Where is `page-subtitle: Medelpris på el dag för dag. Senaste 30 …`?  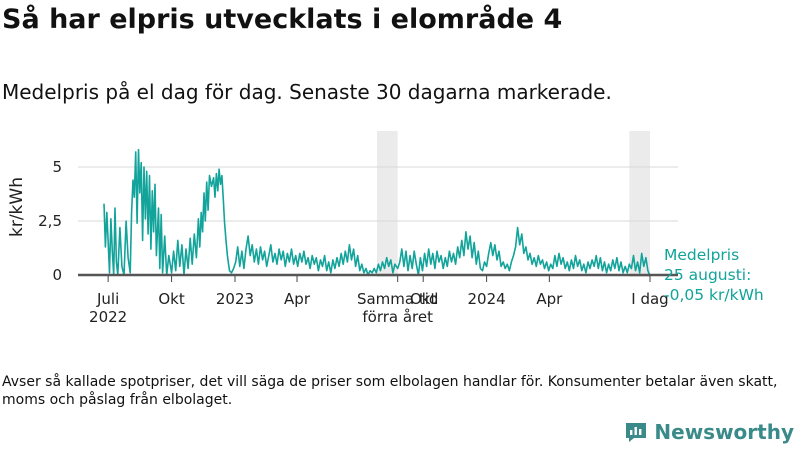 page-subtitle: Medelpris på el dag för dag. Senaste 30 … is located at coordinates (307, 92).